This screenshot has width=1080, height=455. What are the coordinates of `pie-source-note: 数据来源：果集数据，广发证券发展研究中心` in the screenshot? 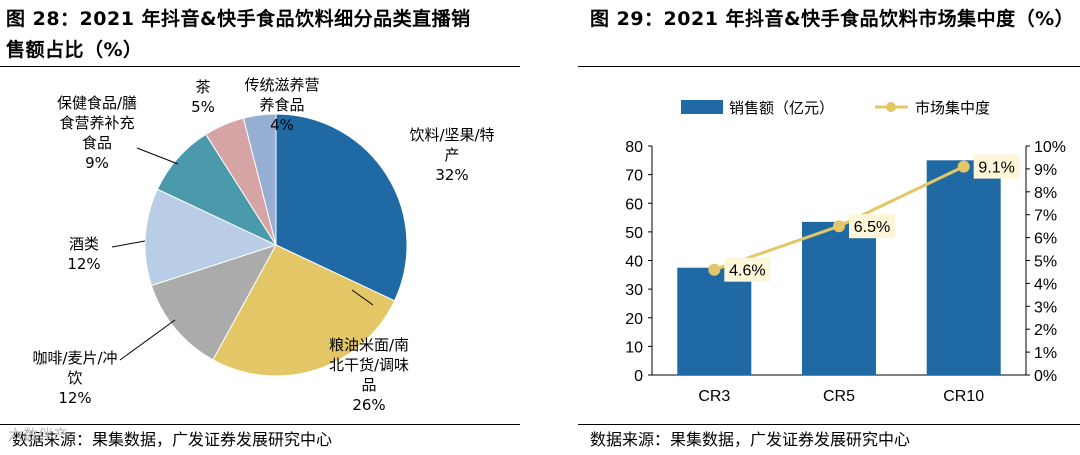 It's located at (172, 439).